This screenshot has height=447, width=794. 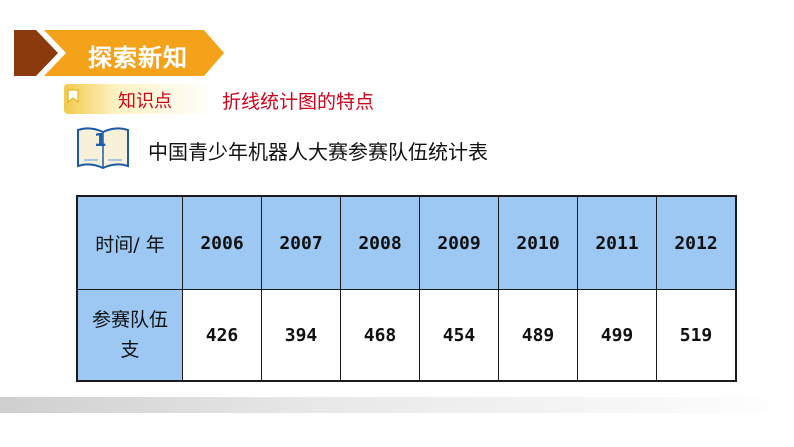 What do you see at coordinates (129, 242) in the screenshot?
I see `row-header-year: 时间/ 年` at bounding box center [129, 242].